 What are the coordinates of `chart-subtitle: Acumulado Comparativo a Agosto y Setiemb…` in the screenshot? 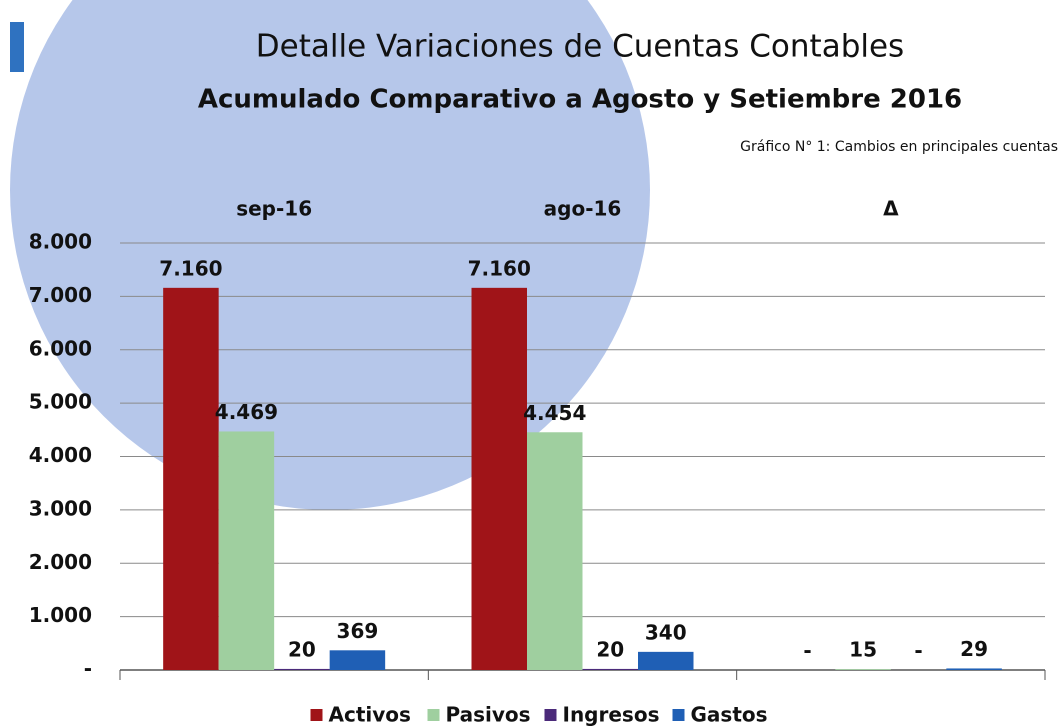 It's located at (580, 100).